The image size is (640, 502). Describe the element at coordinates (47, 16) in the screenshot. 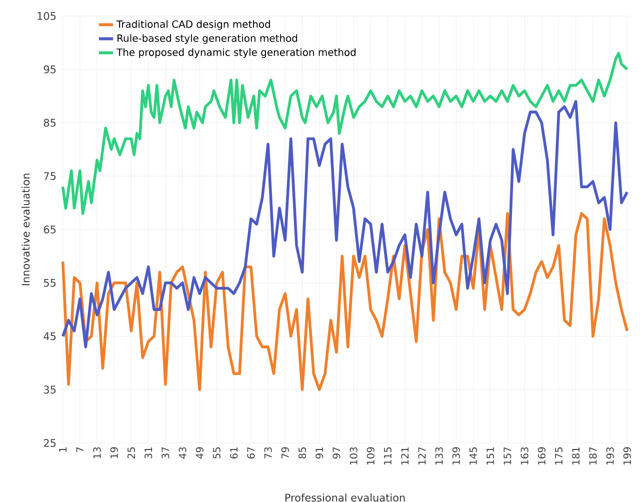

I see `y-tick-label: 105` at that location.